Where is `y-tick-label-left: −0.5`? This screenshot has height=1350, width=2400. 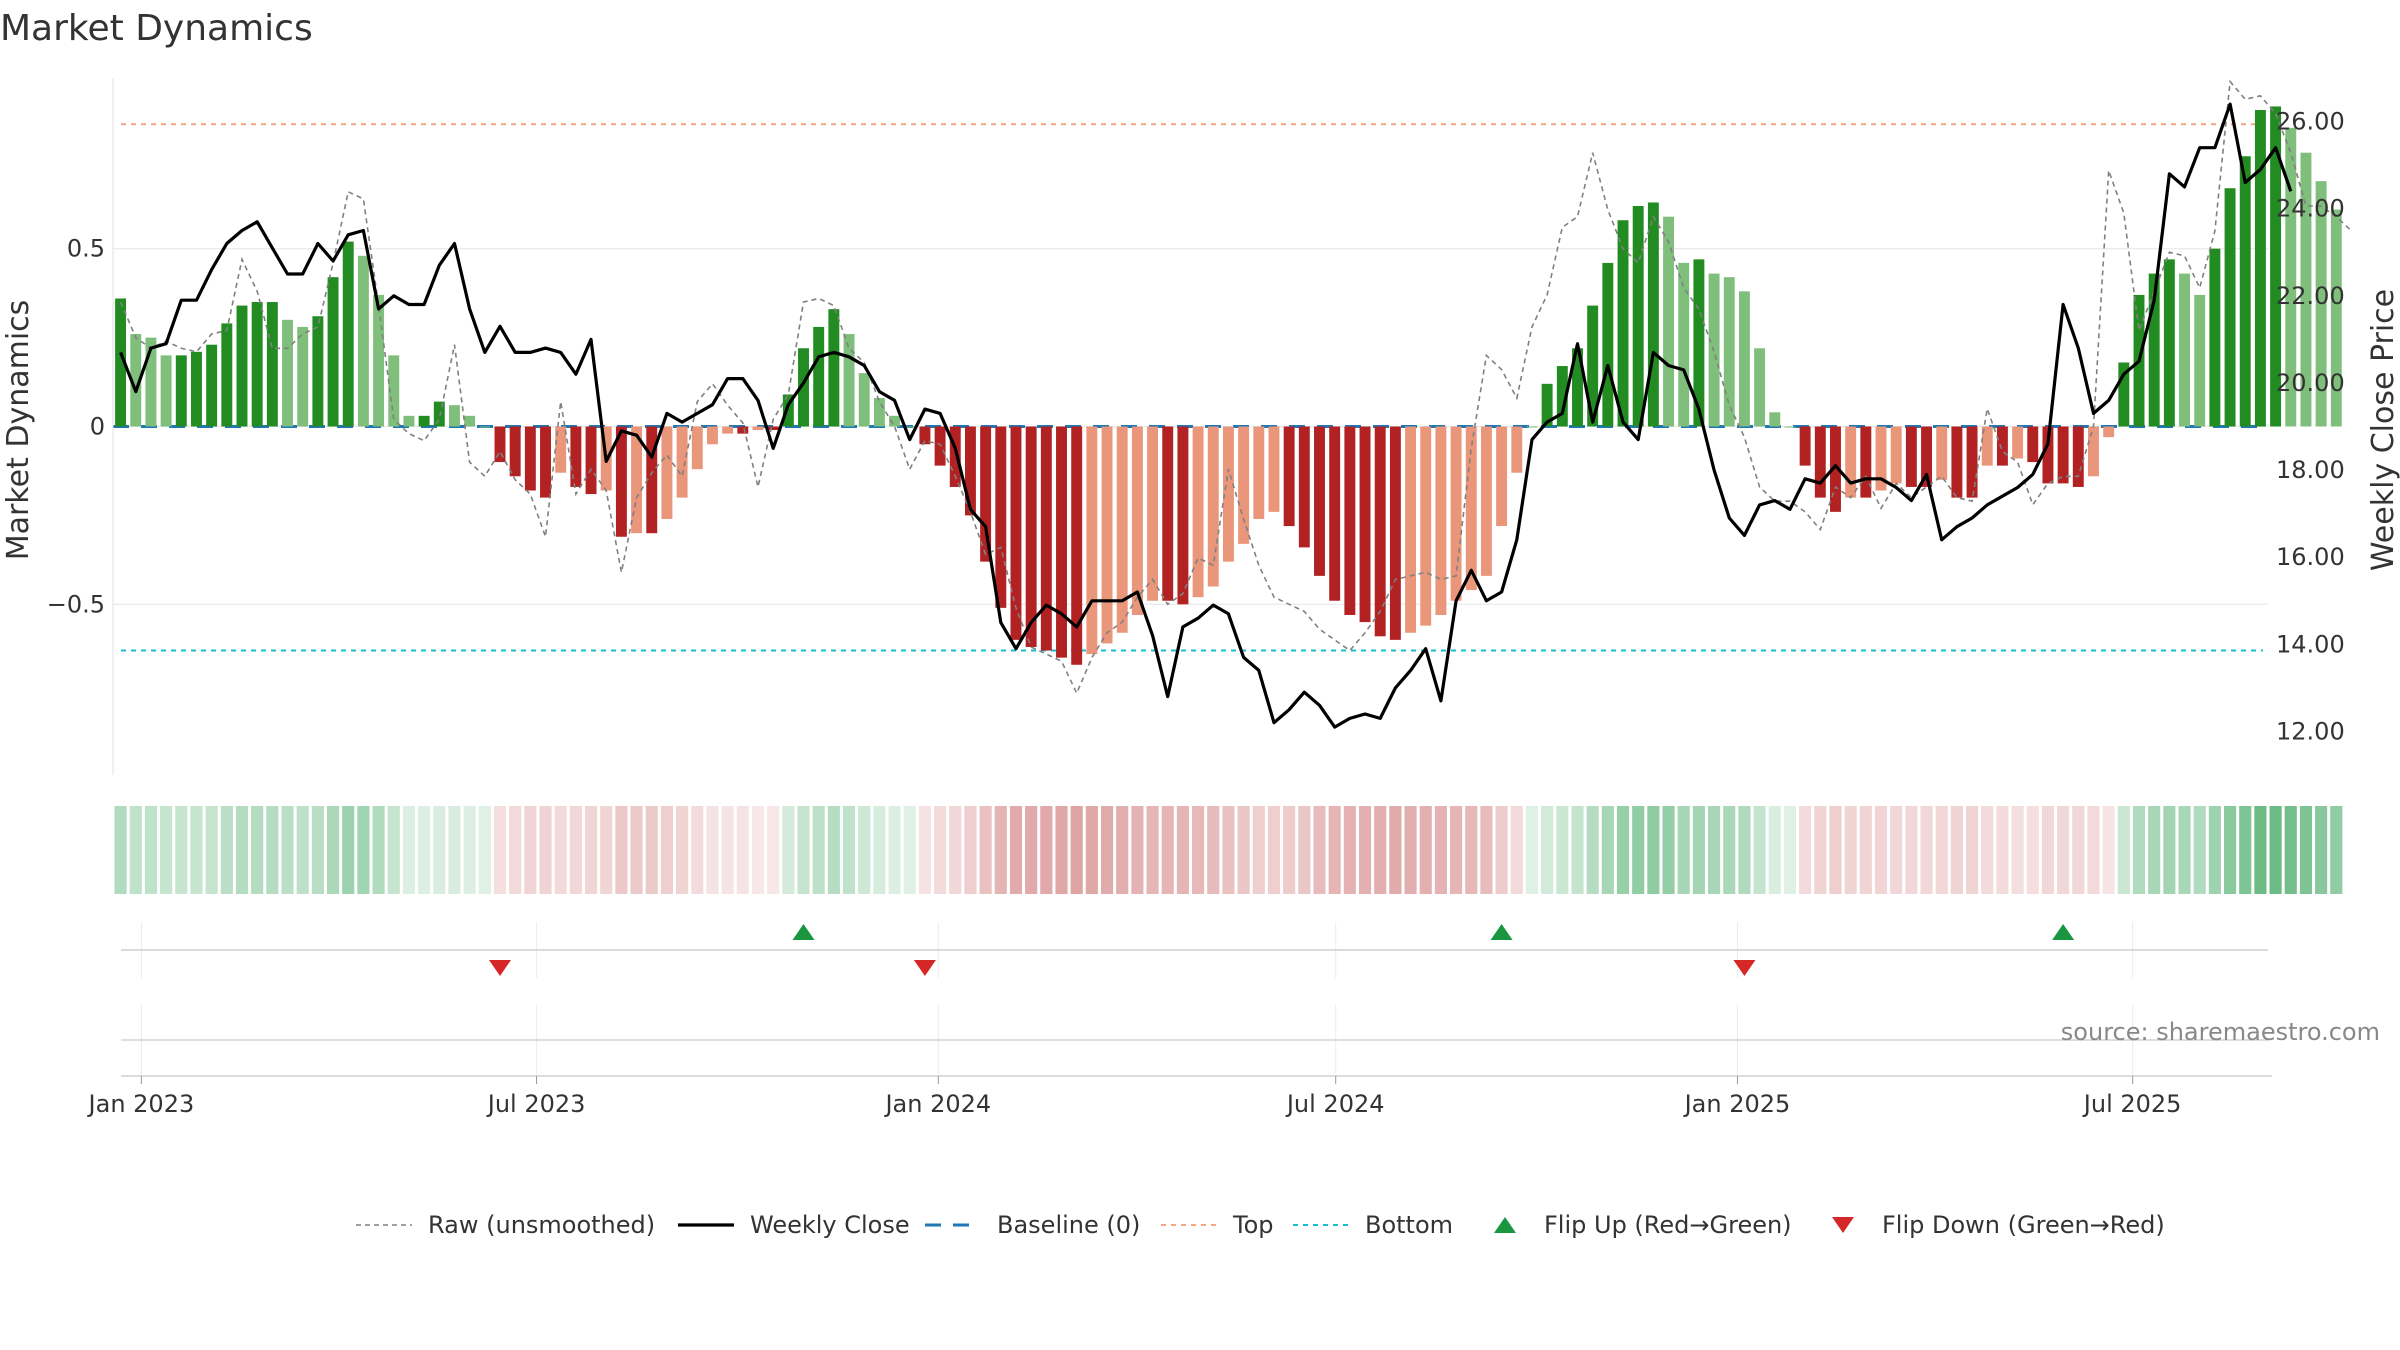 y-tick-label-left: −0.5 is located at coordinates (76, 604).